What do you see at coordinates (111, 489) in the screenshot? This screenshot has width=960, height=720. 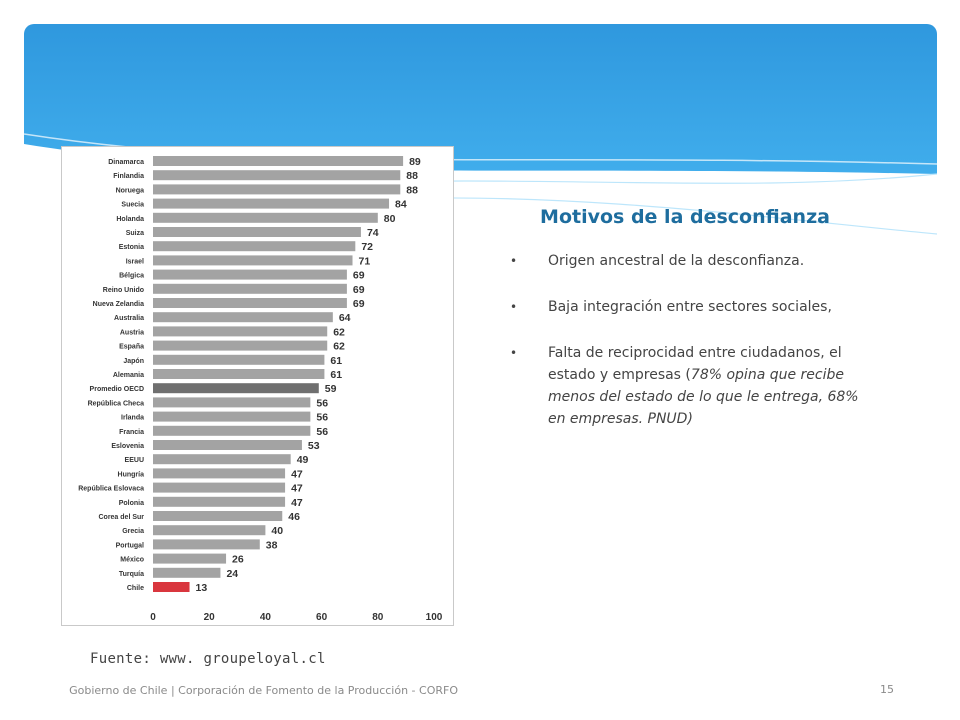 I see `category-label: República Eslovaca` at bounding box center [111, 489].